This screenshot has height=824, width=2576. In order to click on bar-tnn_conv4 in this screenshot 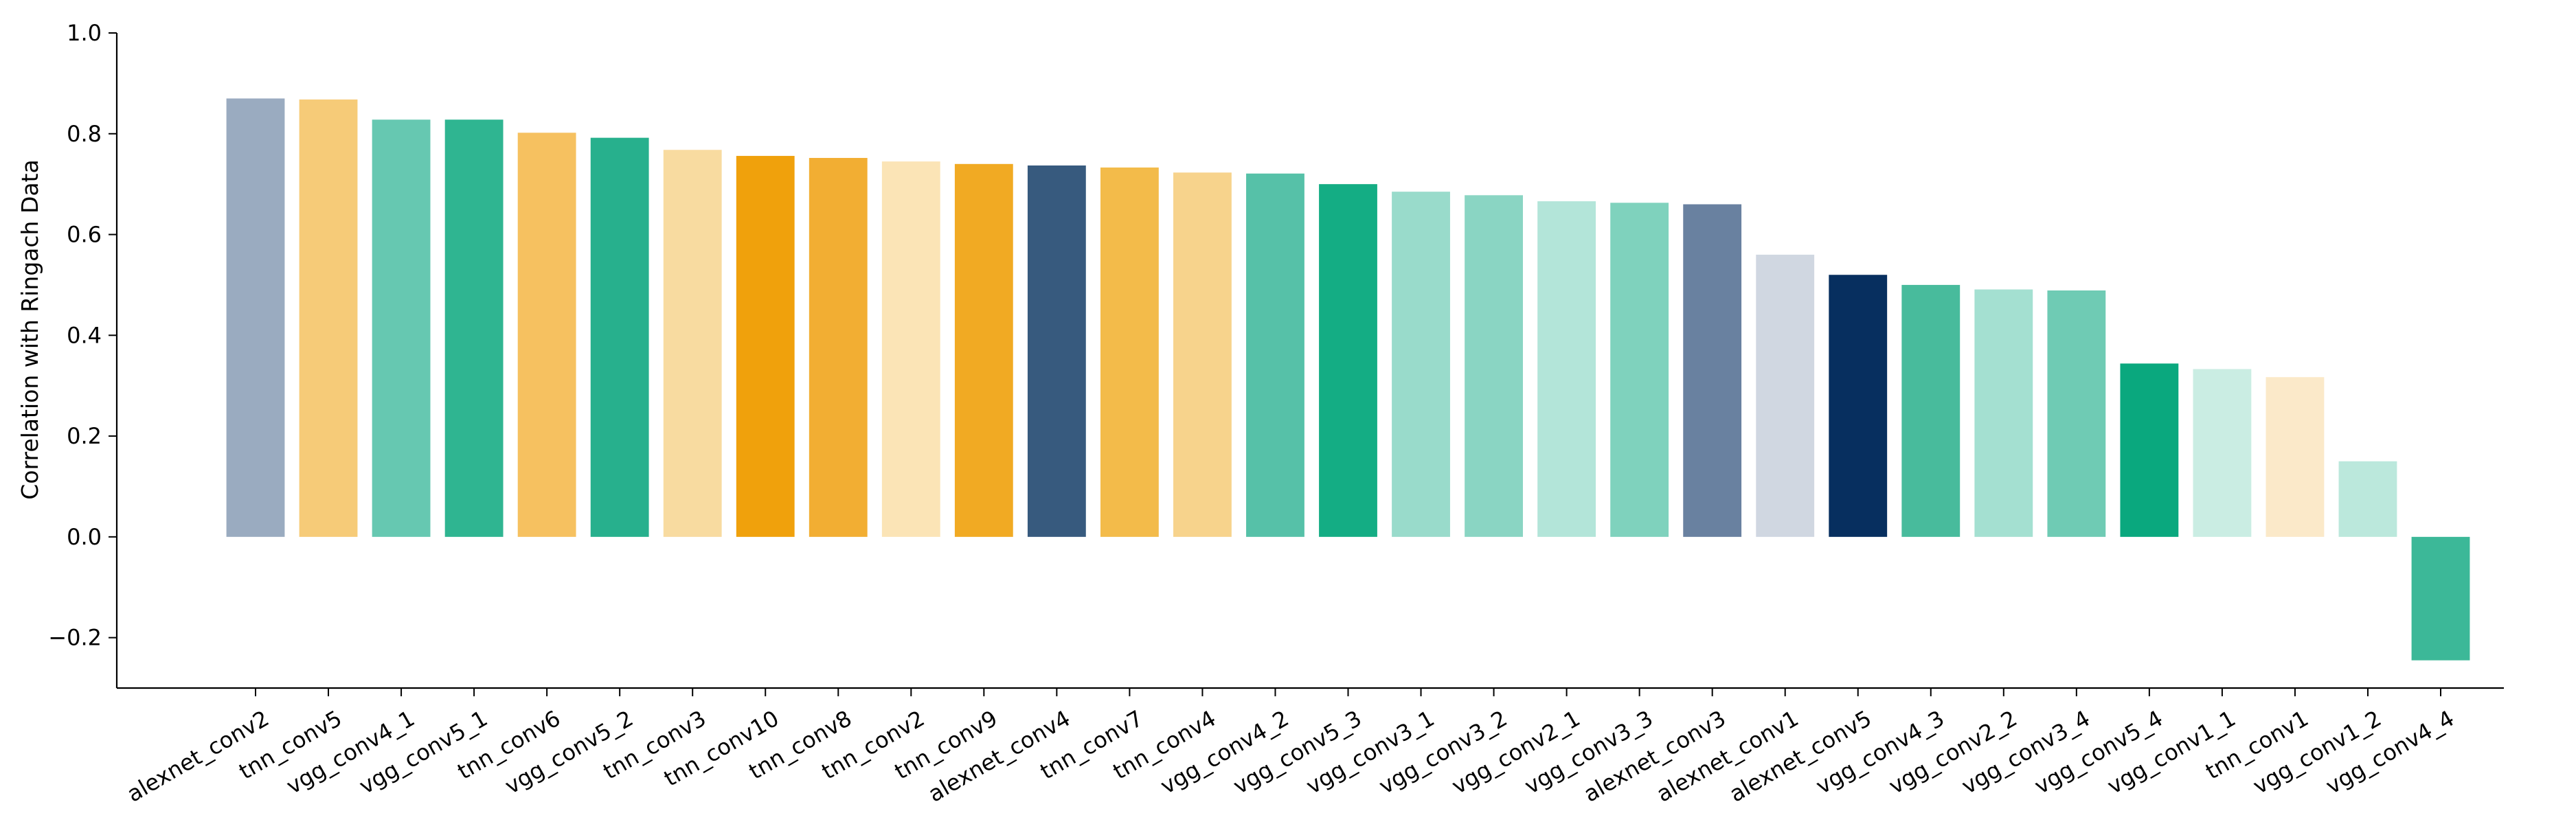, I will do `click(1202, 354)`.